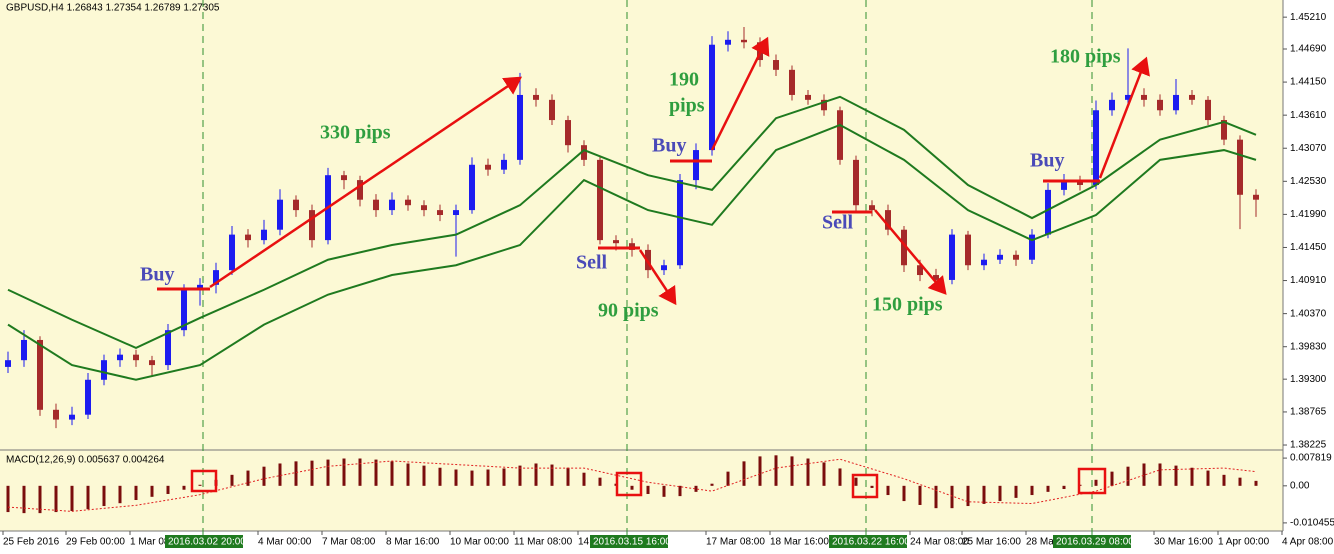  Describe the element at coordinates (1244, 542) in the screenshot. I see `x-tick-label: 1 Apr 00:00` at that location.